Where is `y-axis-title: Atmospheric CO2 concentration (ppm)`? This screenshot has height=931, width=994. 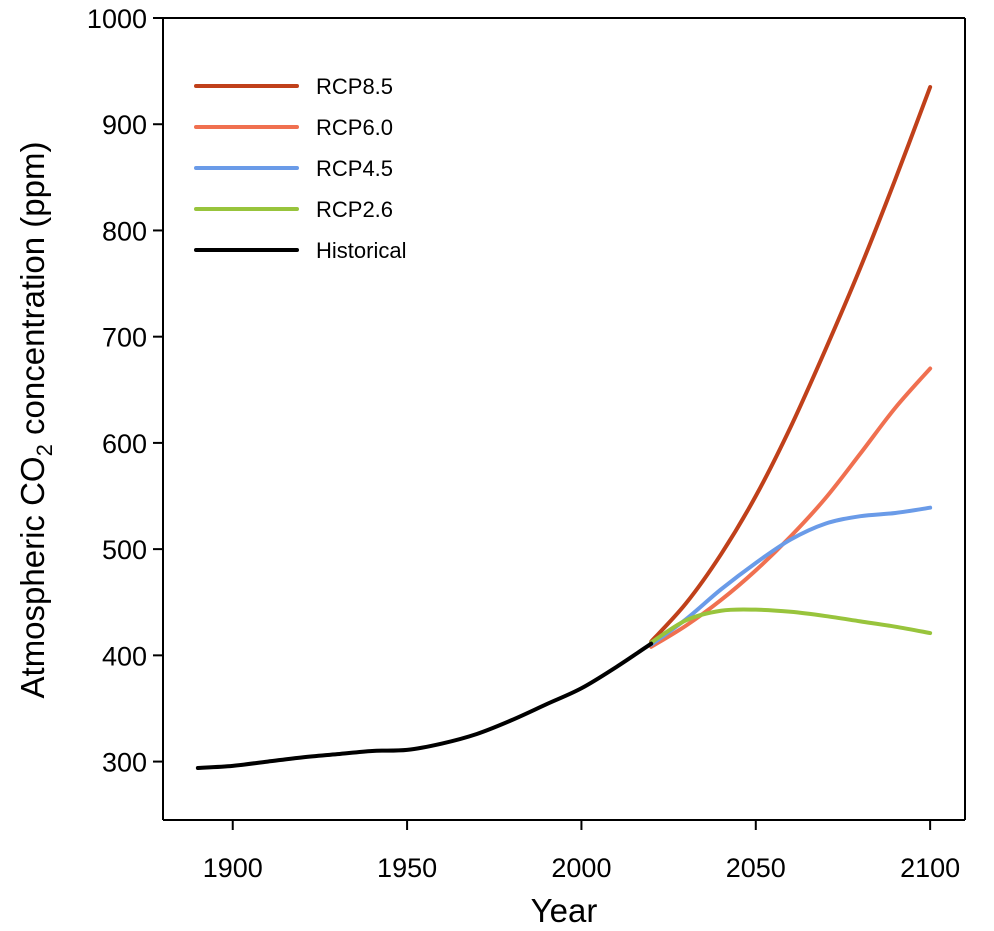 y-axis-title: Atmospheric CO2 concentration (ppm) is located at coordinates (35, 420).